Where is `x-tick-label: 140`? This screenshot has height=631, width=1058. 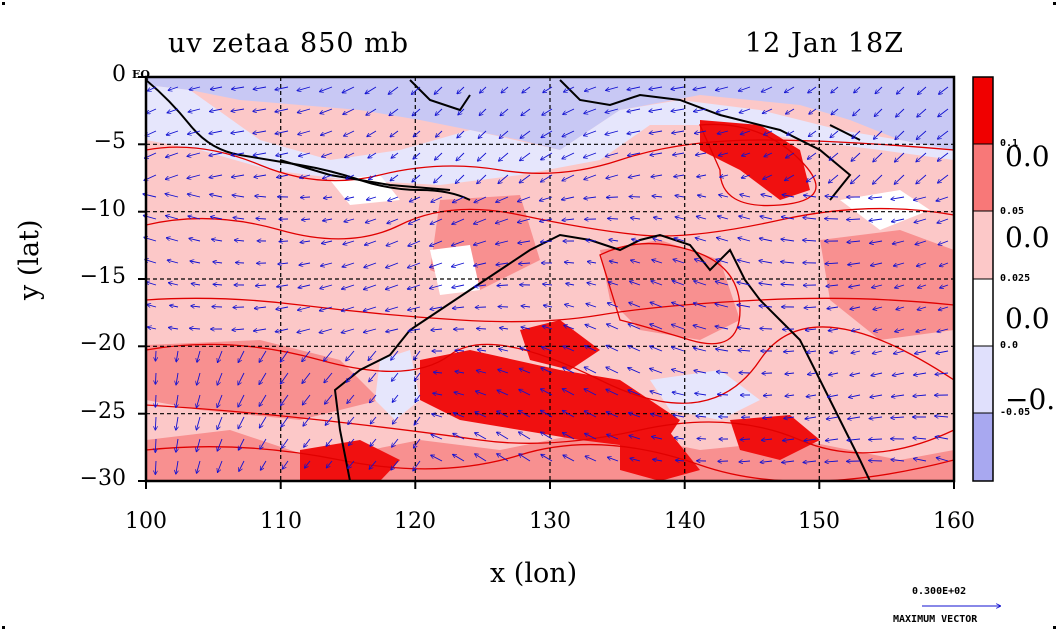 x-tick-label: 140 is located at coordinates (685, 521).